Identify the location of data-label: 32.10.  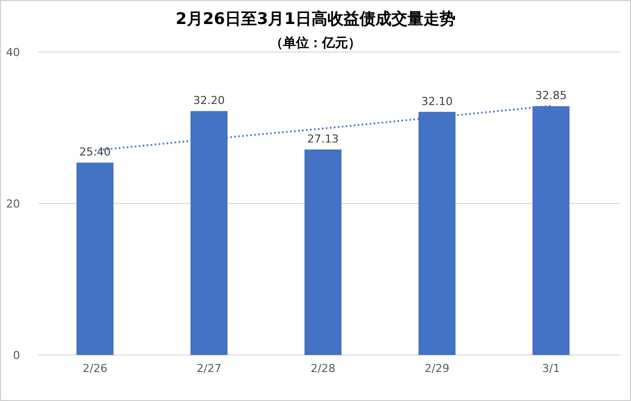
(437, 101).